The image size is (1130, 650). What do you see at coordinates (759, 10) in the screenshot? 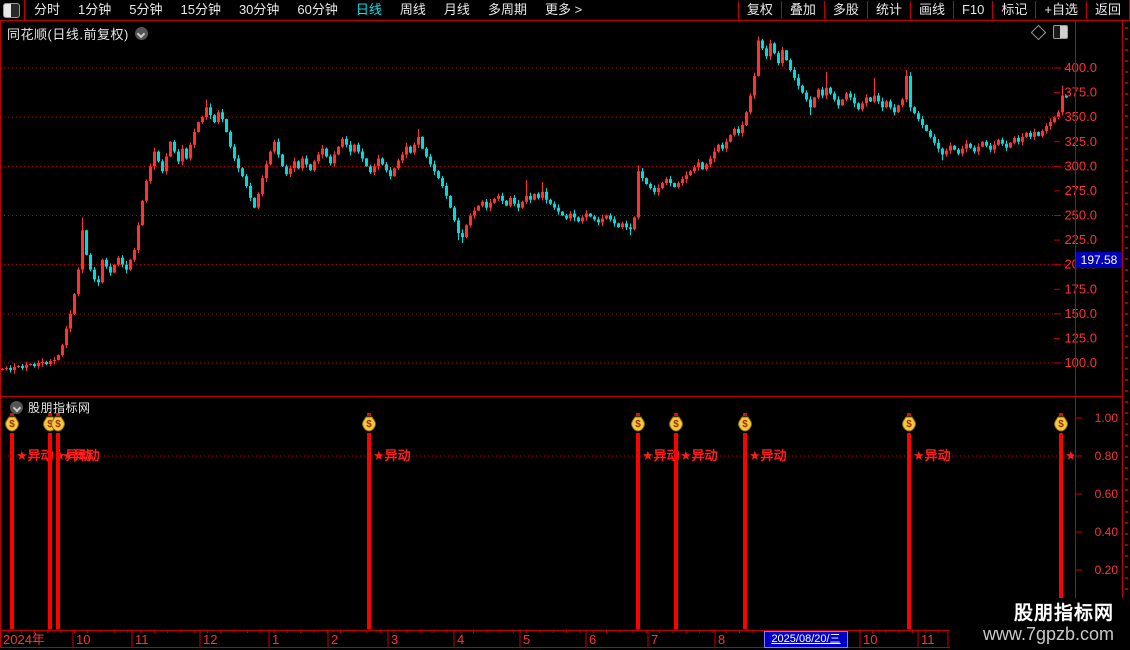
I see `menu-item-复权: 复权` at bounding box center [759, 10].